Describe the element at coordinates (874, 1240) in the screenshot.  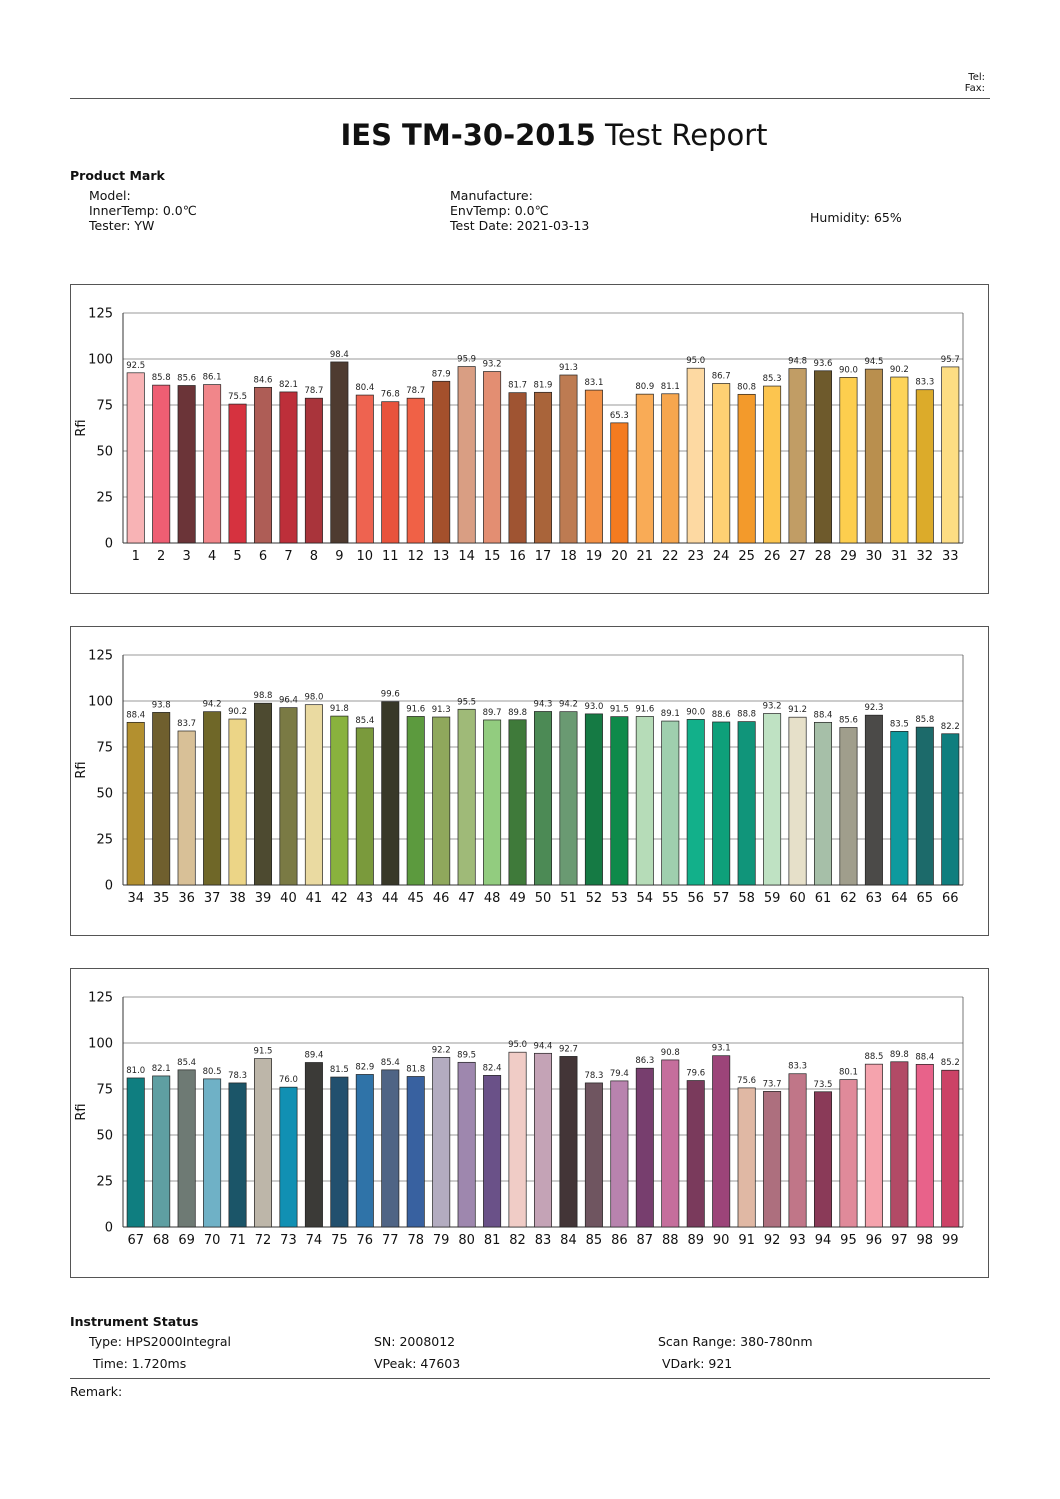
I see `x-tick-label: 96` at that location.